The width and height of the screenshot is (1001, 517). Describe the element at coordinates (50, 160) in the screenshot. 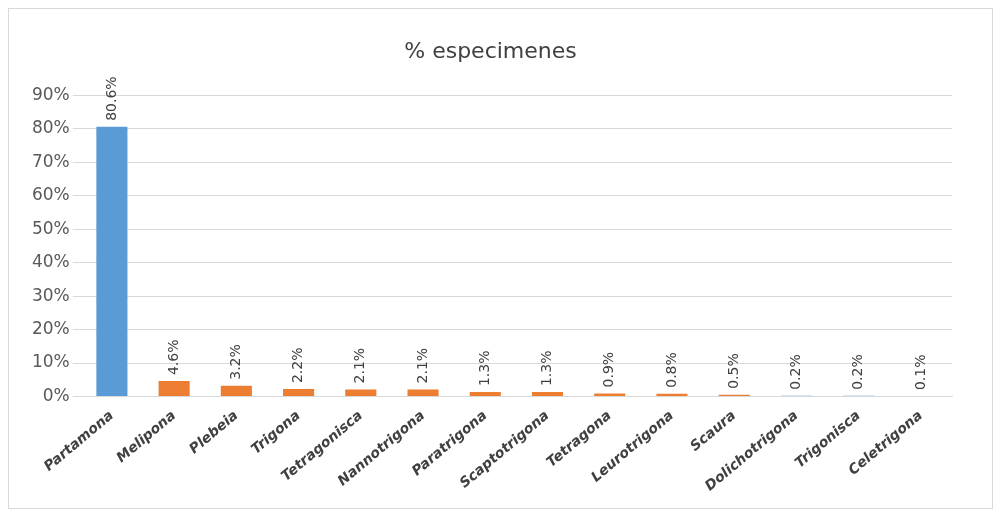

I see `y-tick-label: 70%` at that location.